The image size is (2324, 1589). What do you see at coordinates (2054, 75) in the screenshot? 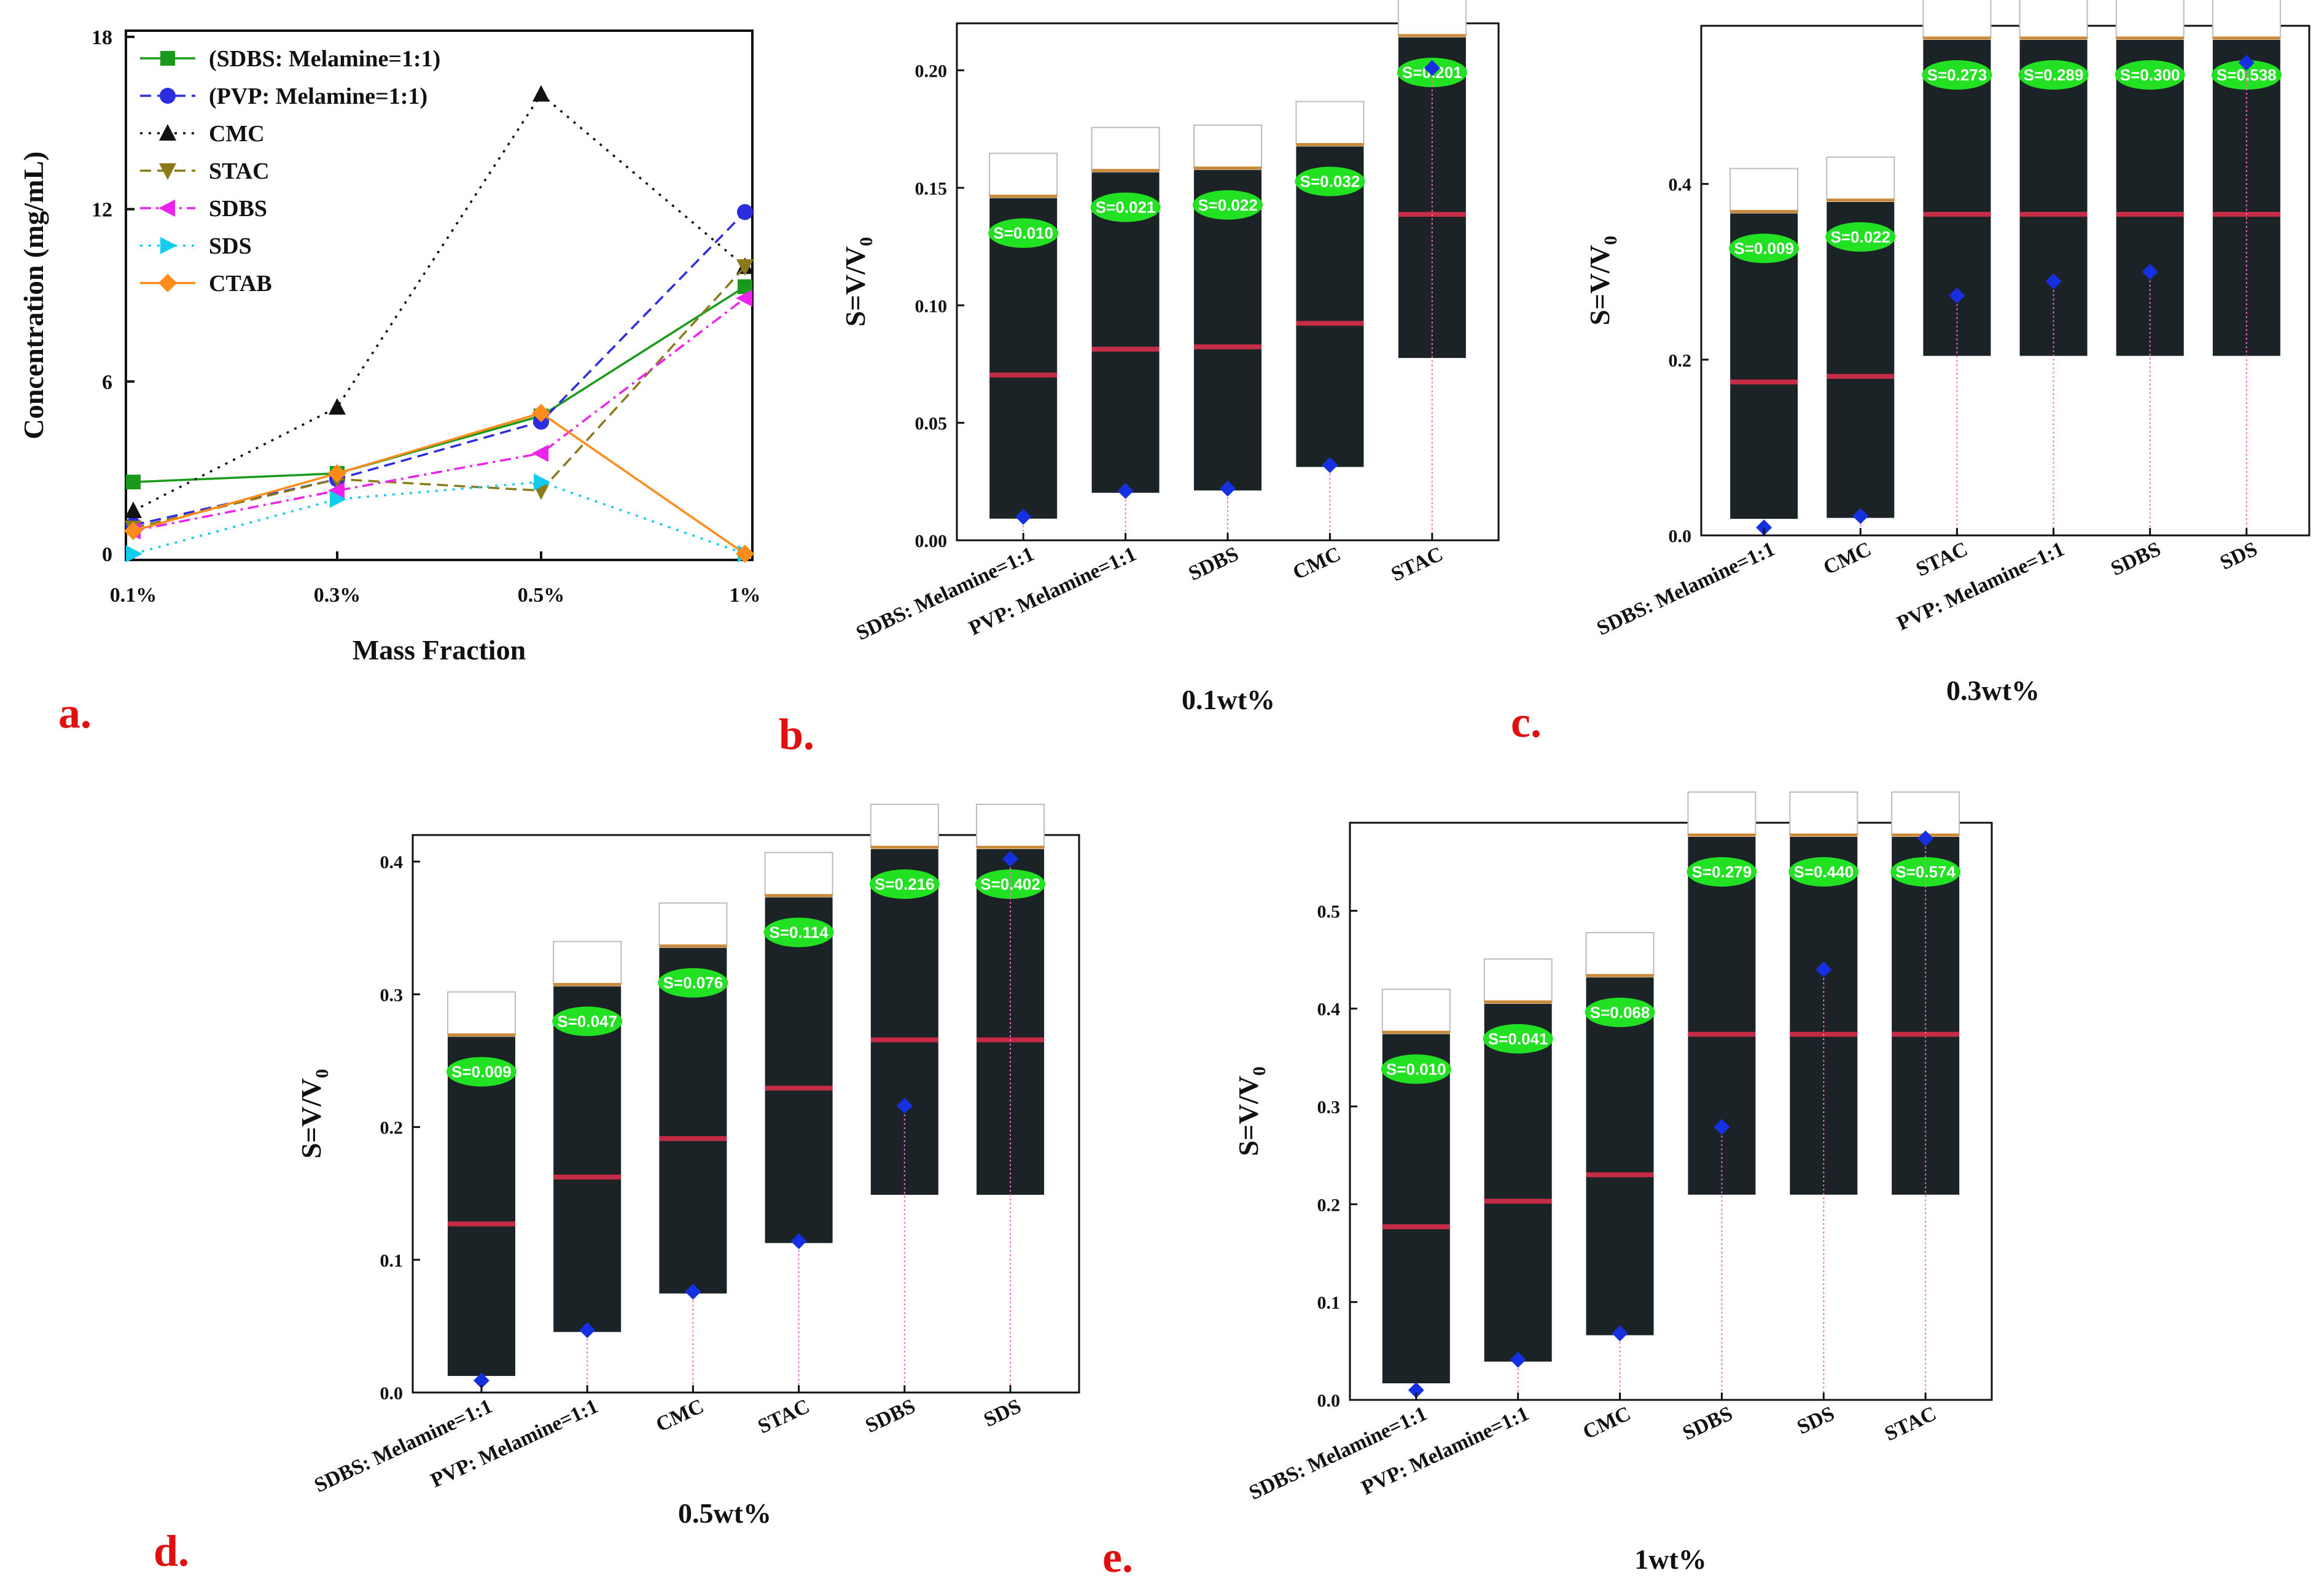
I see `value-badge-label: S=0.289` at bounding box center [2054, 75].